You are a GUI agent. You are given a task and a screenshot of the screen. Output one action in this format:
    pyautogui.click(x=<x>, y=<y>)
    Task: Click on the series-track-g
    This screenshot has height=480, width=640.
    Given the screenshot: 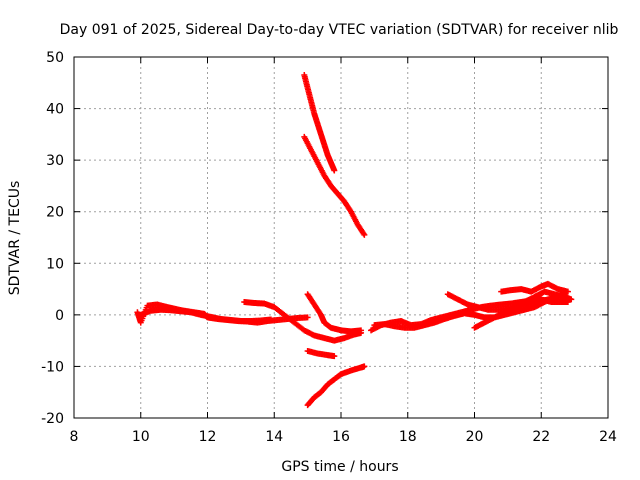 What is the action you would take?
    pyautogui.click(x=321, y=353)
    